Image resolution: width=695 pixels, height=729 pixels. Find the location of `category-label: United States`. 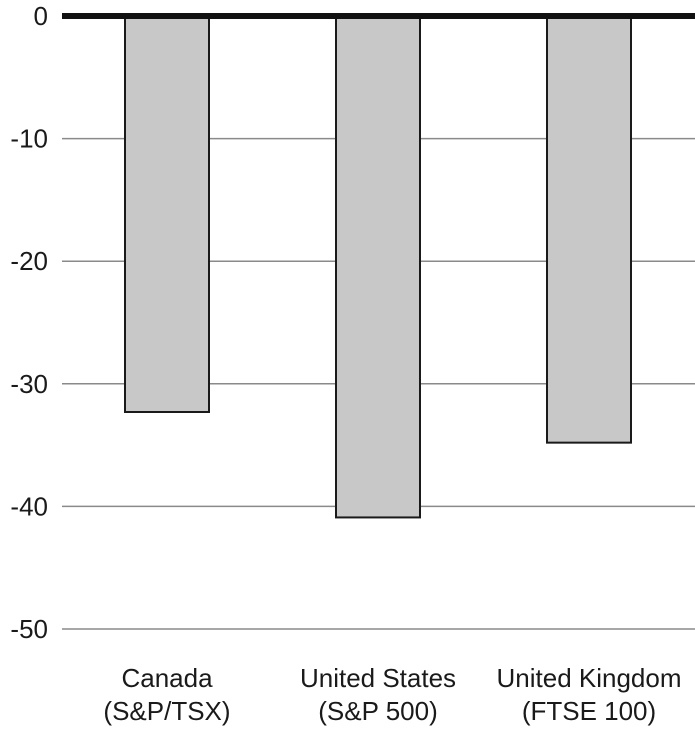

category-label: United States is located at coordinates (378, 678).